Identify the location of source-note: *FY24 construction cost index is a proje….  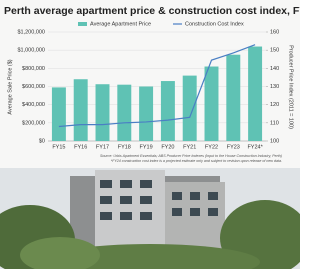
(196, 161).